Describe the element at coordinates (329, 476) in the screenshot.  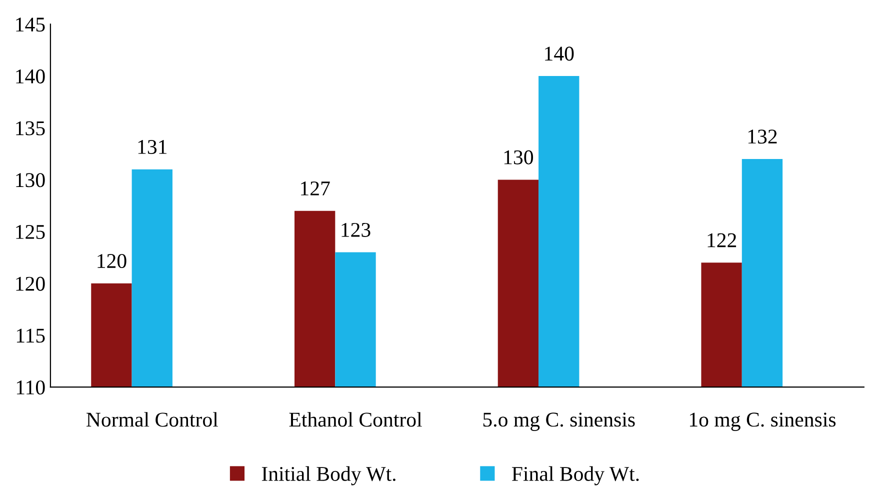
I see `legend-label: Initial Body Wt.` at that location.